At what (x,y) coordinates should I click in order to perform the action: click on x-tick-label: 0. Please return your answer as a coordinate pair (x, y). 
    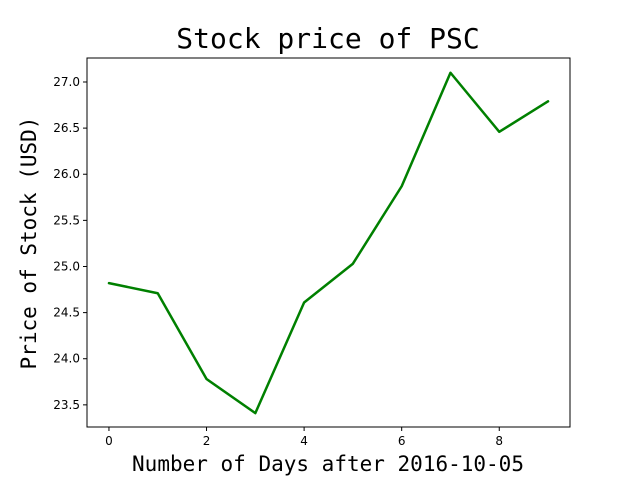
    Looking at the image, I should click on (109, 441).